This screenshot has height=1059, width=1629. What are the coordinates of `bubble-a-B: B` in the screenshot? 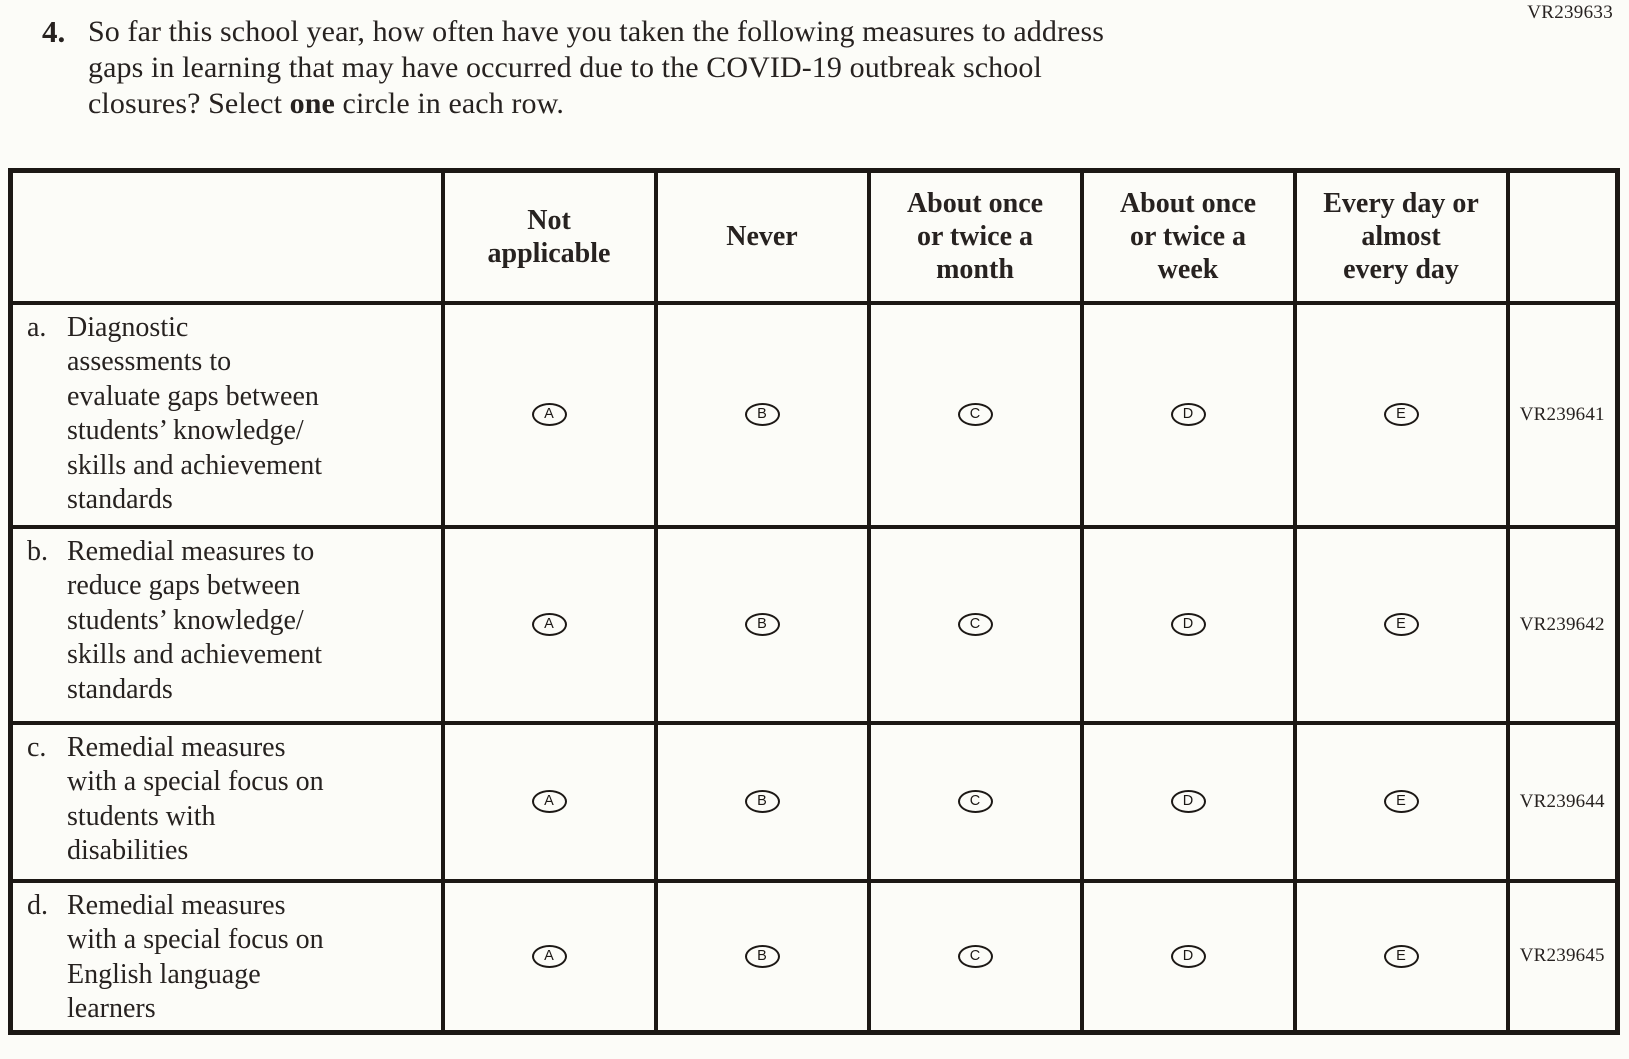 It's located at (762, 414).